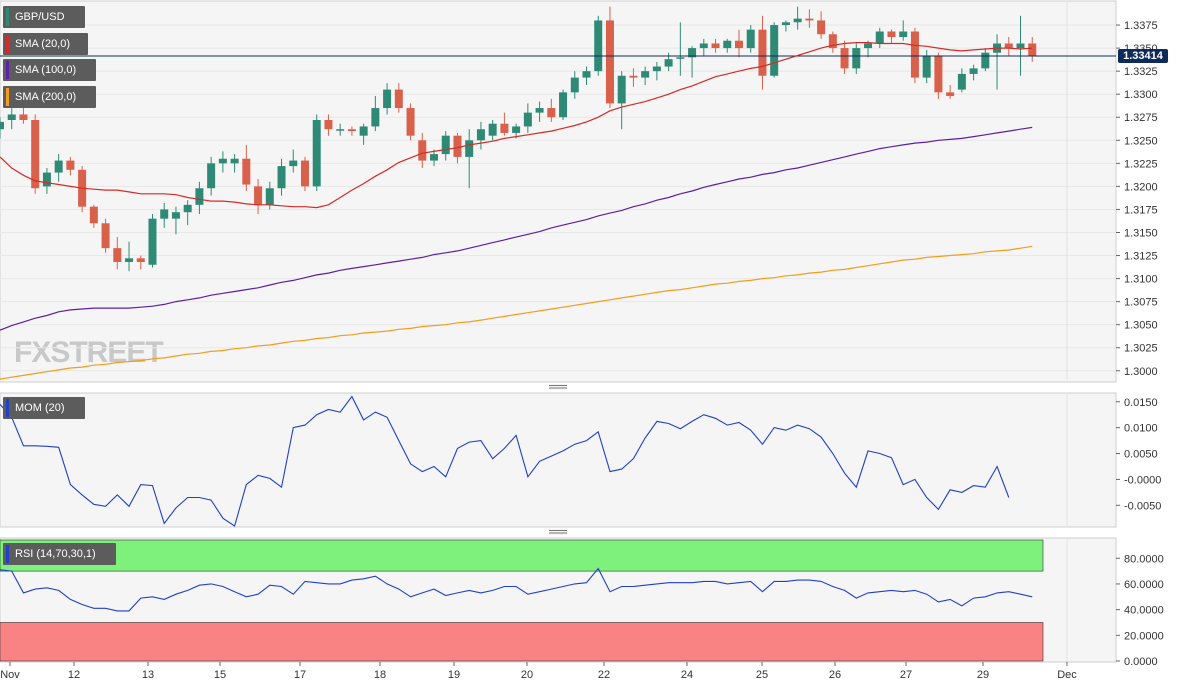 The height and width of the screenshot is (688, 1187). Describe the element at coordinates (1141, 164) in the screenshot. I see `price-ytick-label: 1.3225` at that location.